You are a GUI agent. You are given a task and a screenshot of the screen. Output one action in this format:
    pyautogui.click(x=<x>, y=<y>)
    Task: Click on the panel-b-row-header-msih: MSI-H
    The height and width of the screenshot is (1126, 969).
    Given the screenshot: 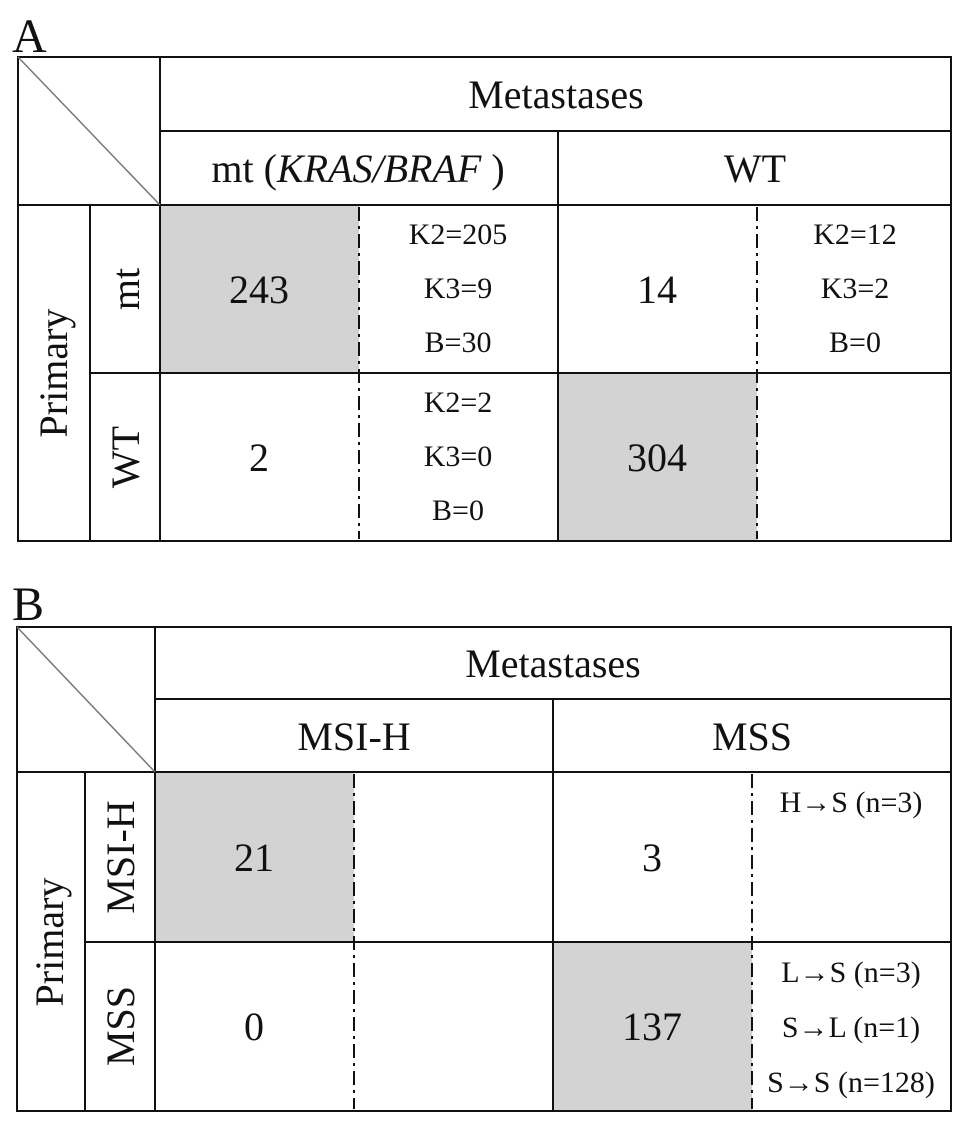 What is the action you would take?
    pyautogui.click(x=120, y=856)
    